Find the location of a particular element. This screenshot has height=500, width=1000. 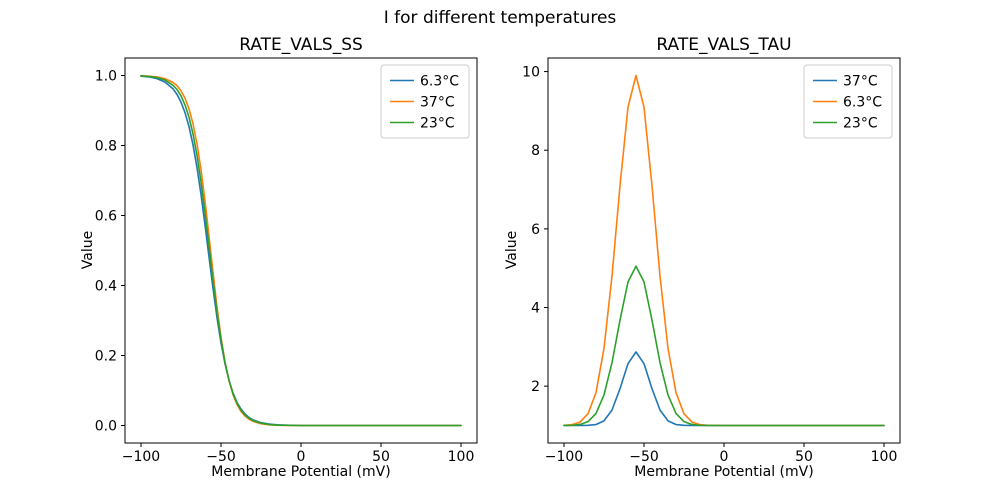

y-tick-label: 0.2 is located at coordinates (106, 357).